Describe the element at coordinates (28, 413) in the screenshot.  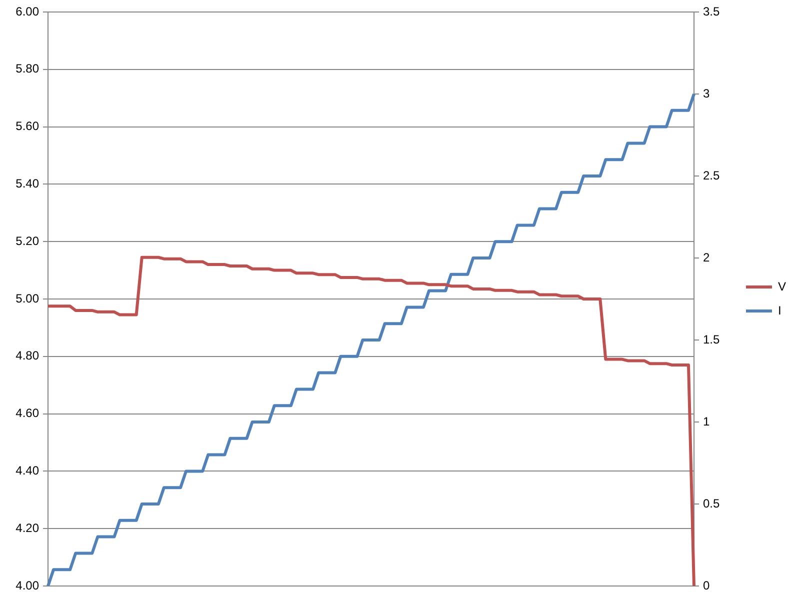
I see `y-tick-label: 4.60` at that location.